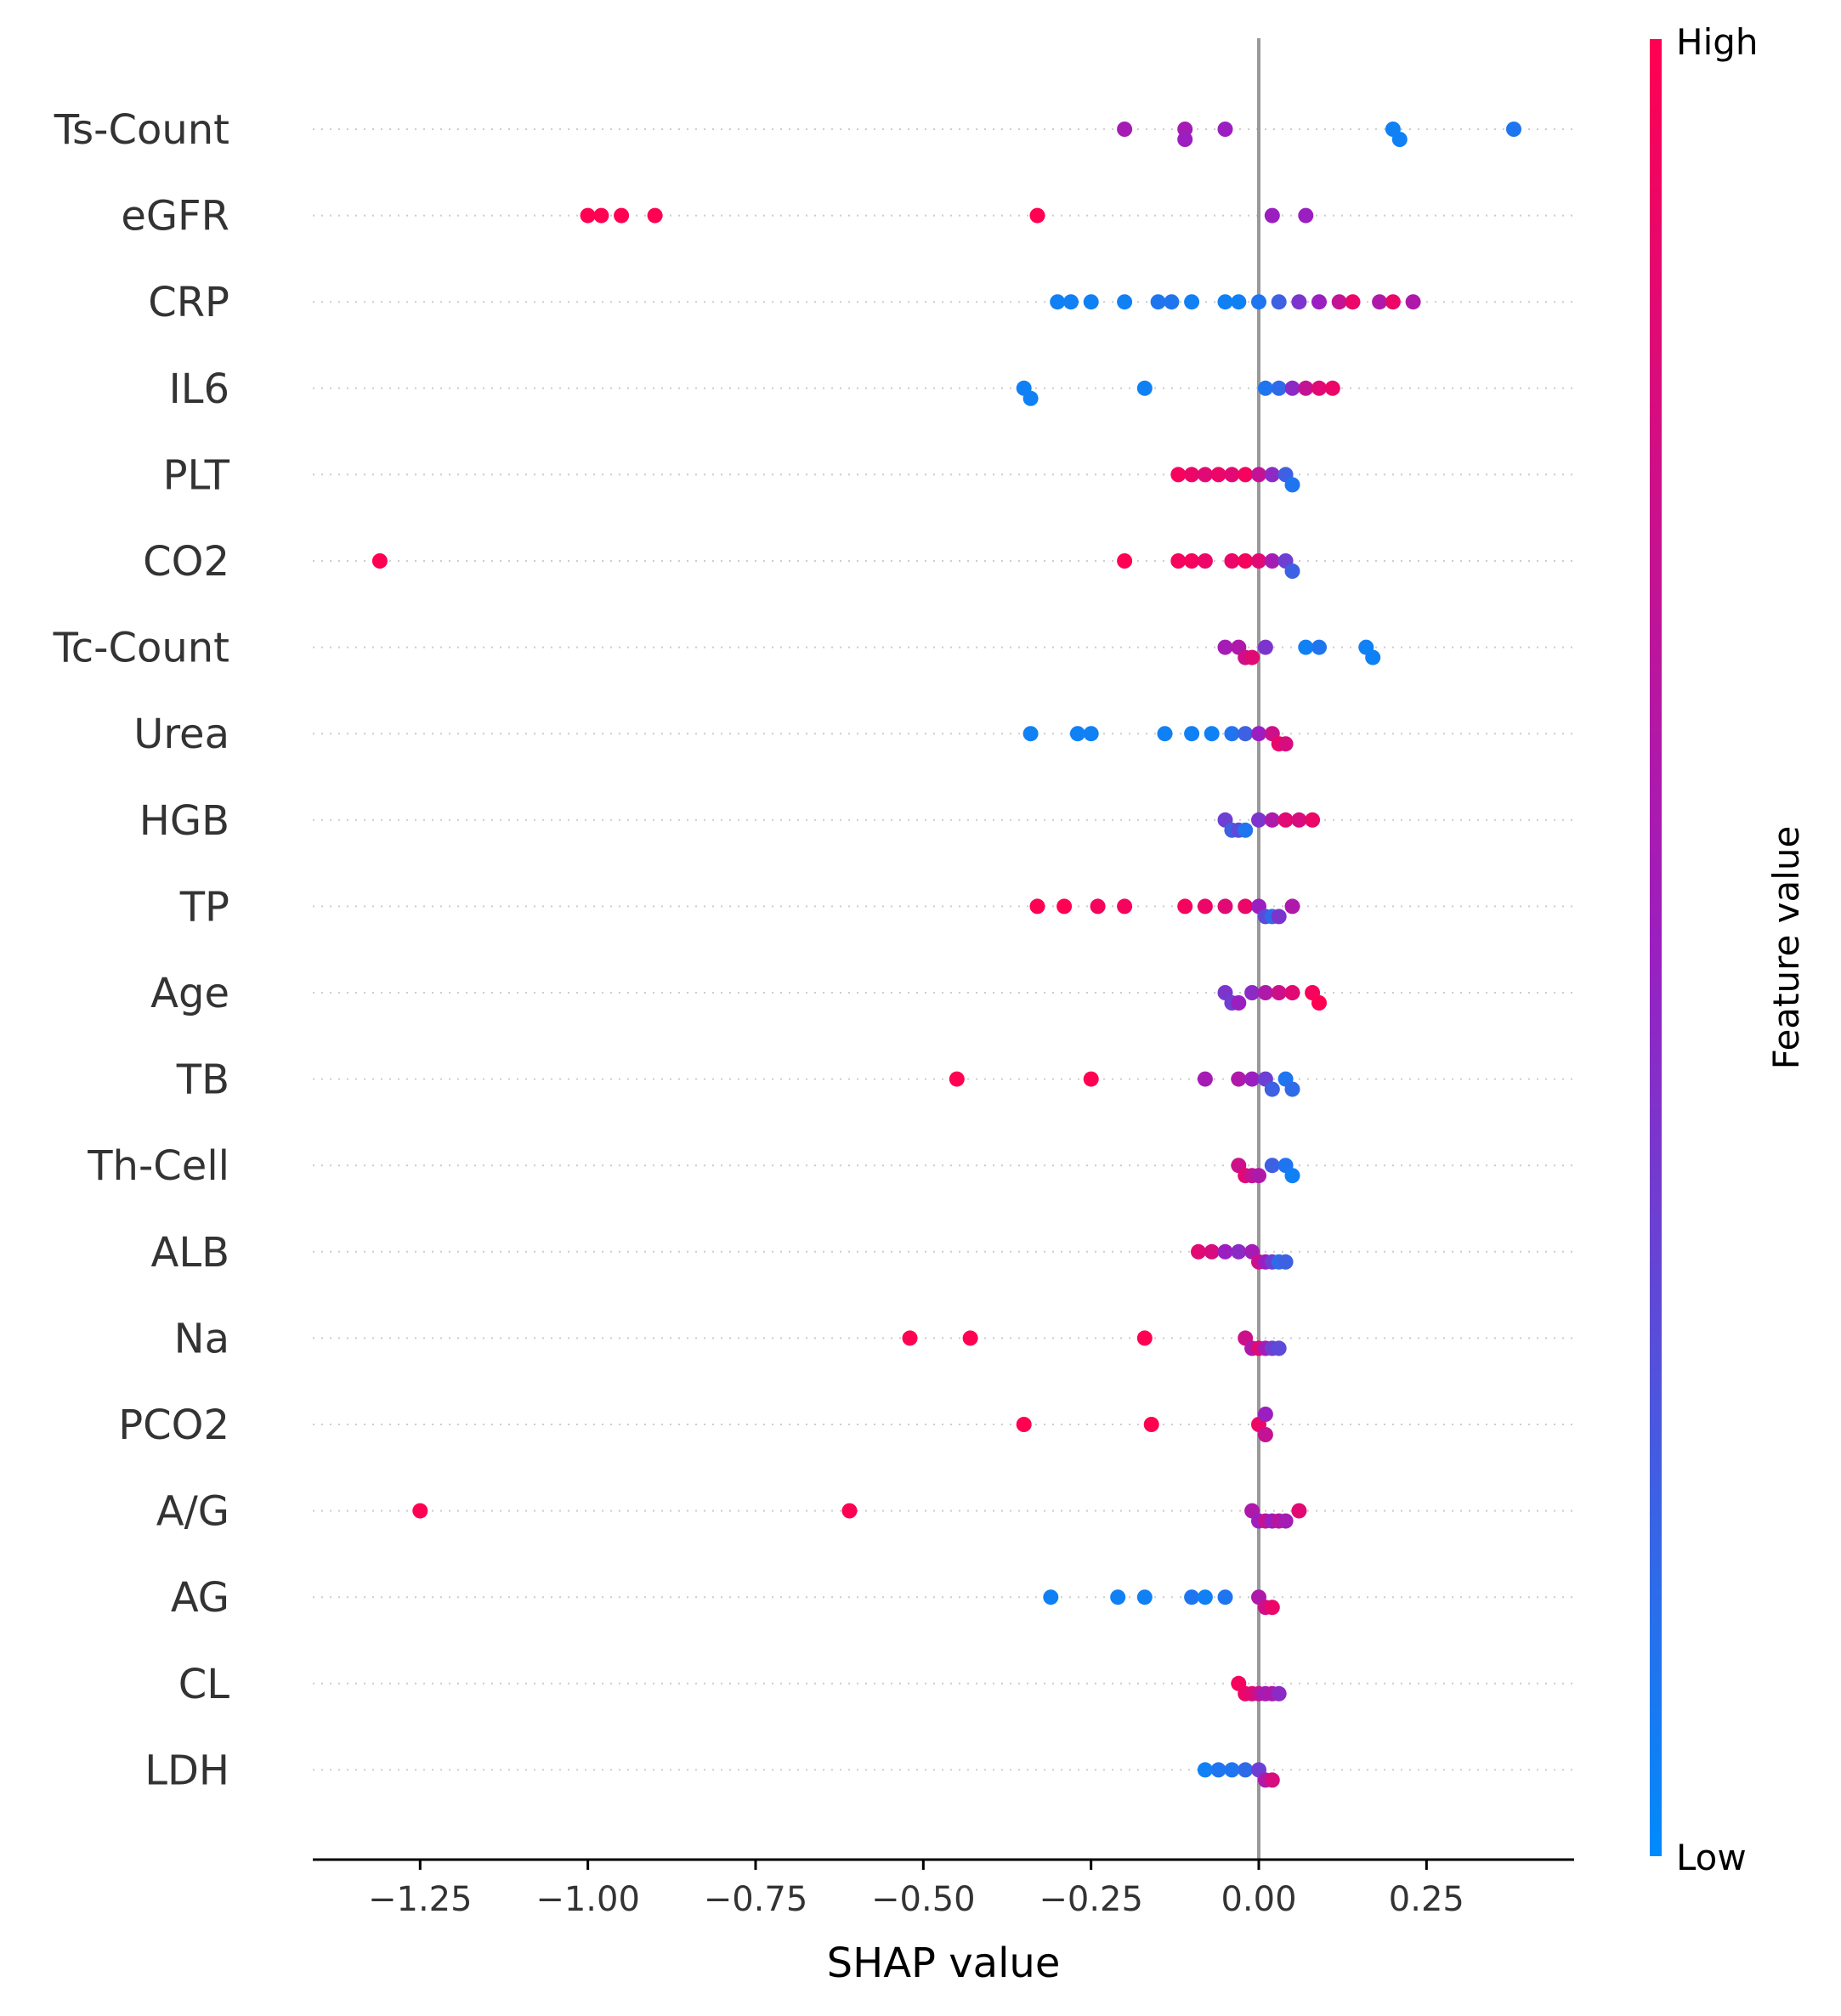 This screenshot has height=2016, width=1841. What do you see at coordinates (184, 821) in the screenshot?
I see `feature-label: HGB` at bounding box center [184, 821].